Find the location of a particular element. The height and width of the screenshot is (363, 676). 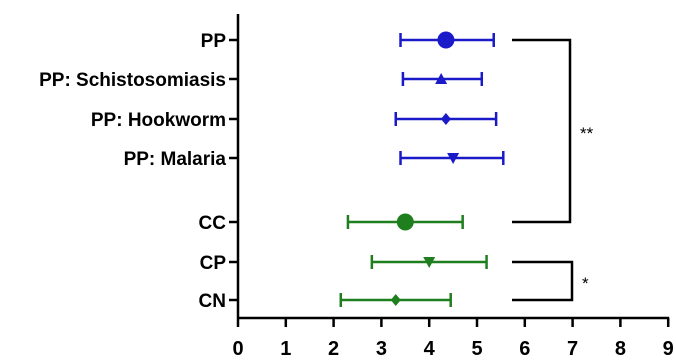

x-tick-label: 3 is located at coordinates (381, 349).